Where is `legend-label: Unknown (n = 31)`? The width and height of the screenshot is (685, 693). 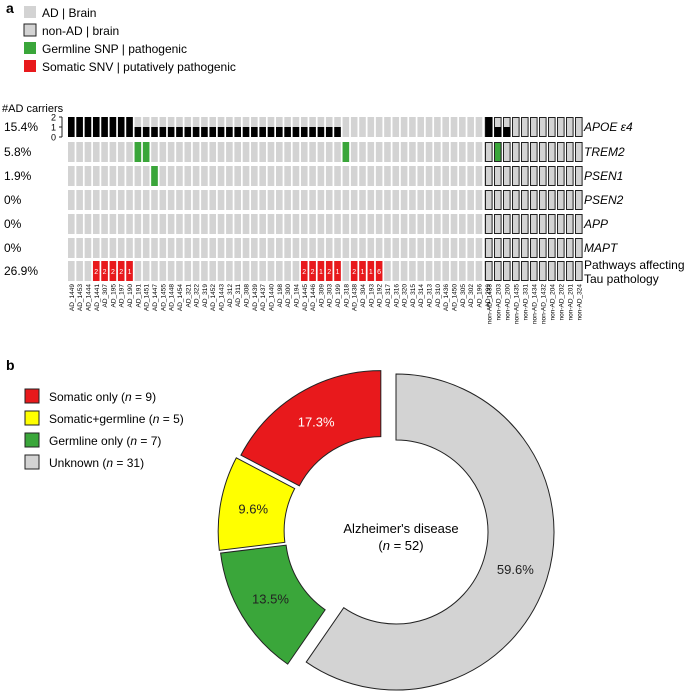
legend-label: Unknown (n = 31) is located at coordinates (96, 463).